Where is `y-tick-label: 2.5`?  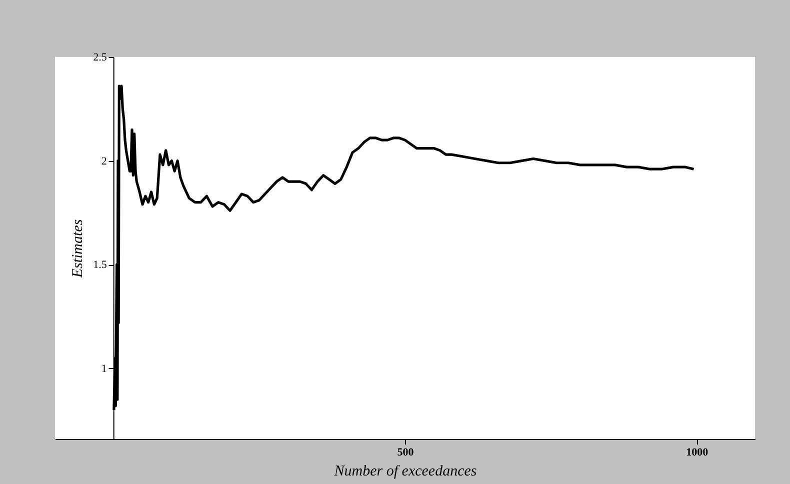 y-tick-label: 2.5 is located at coordinates (100, 58).